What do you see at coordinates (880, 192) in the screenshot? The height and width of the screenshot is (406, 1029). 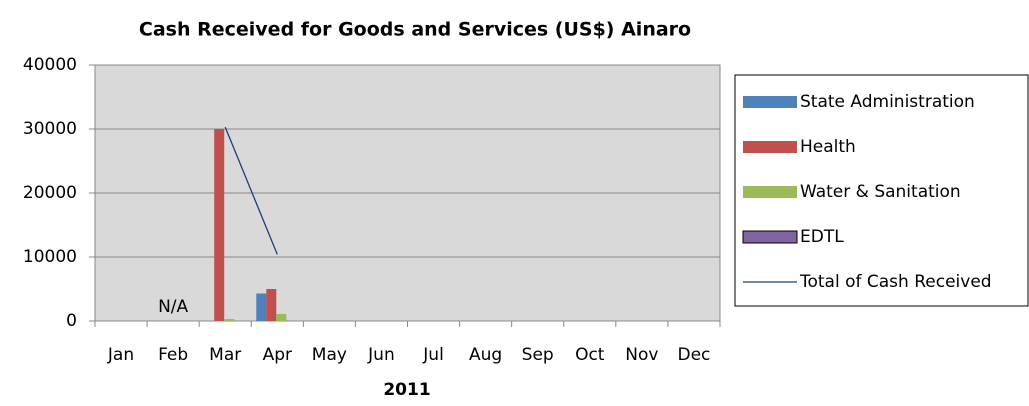 I see `legend-label: Water & Sanitation` at bounding box center [880, 192].